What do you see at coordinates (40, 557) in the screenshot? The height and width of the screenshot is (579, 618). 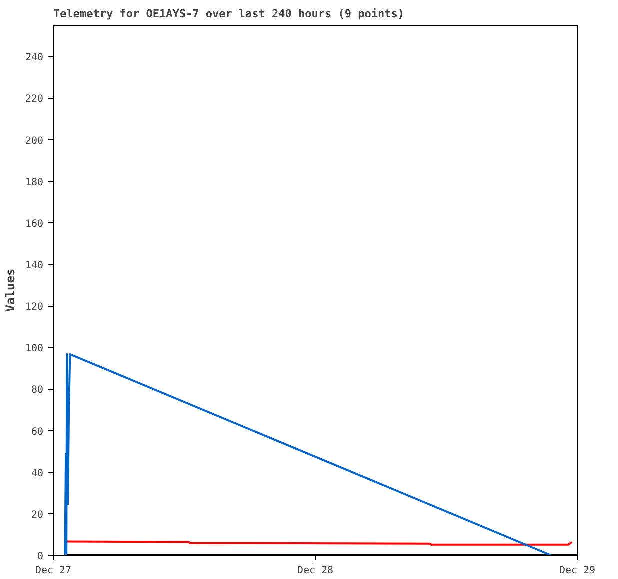 I see `y-tick-label: 0` at bounding box center [40, 557].